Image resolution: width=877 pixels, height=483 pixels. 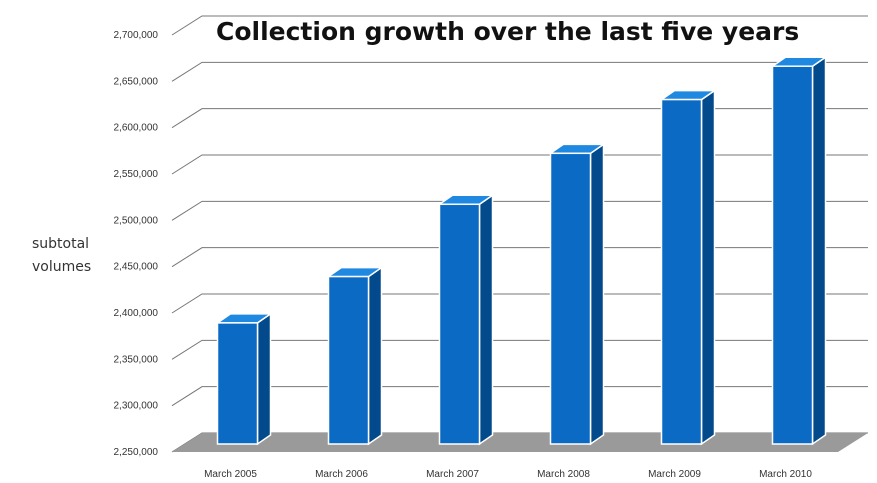 What do you see at coordinates (452, 474) in the screenshot?
I see `x-tick-label: March 2007` at bounding box center [452, 474].